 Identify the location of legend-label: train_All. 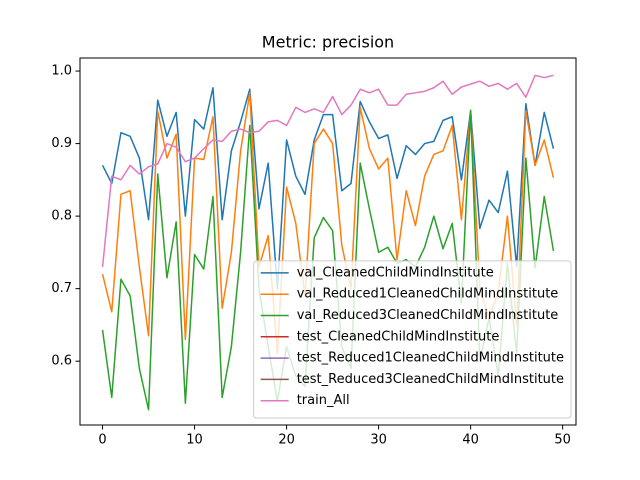
(323, 400).